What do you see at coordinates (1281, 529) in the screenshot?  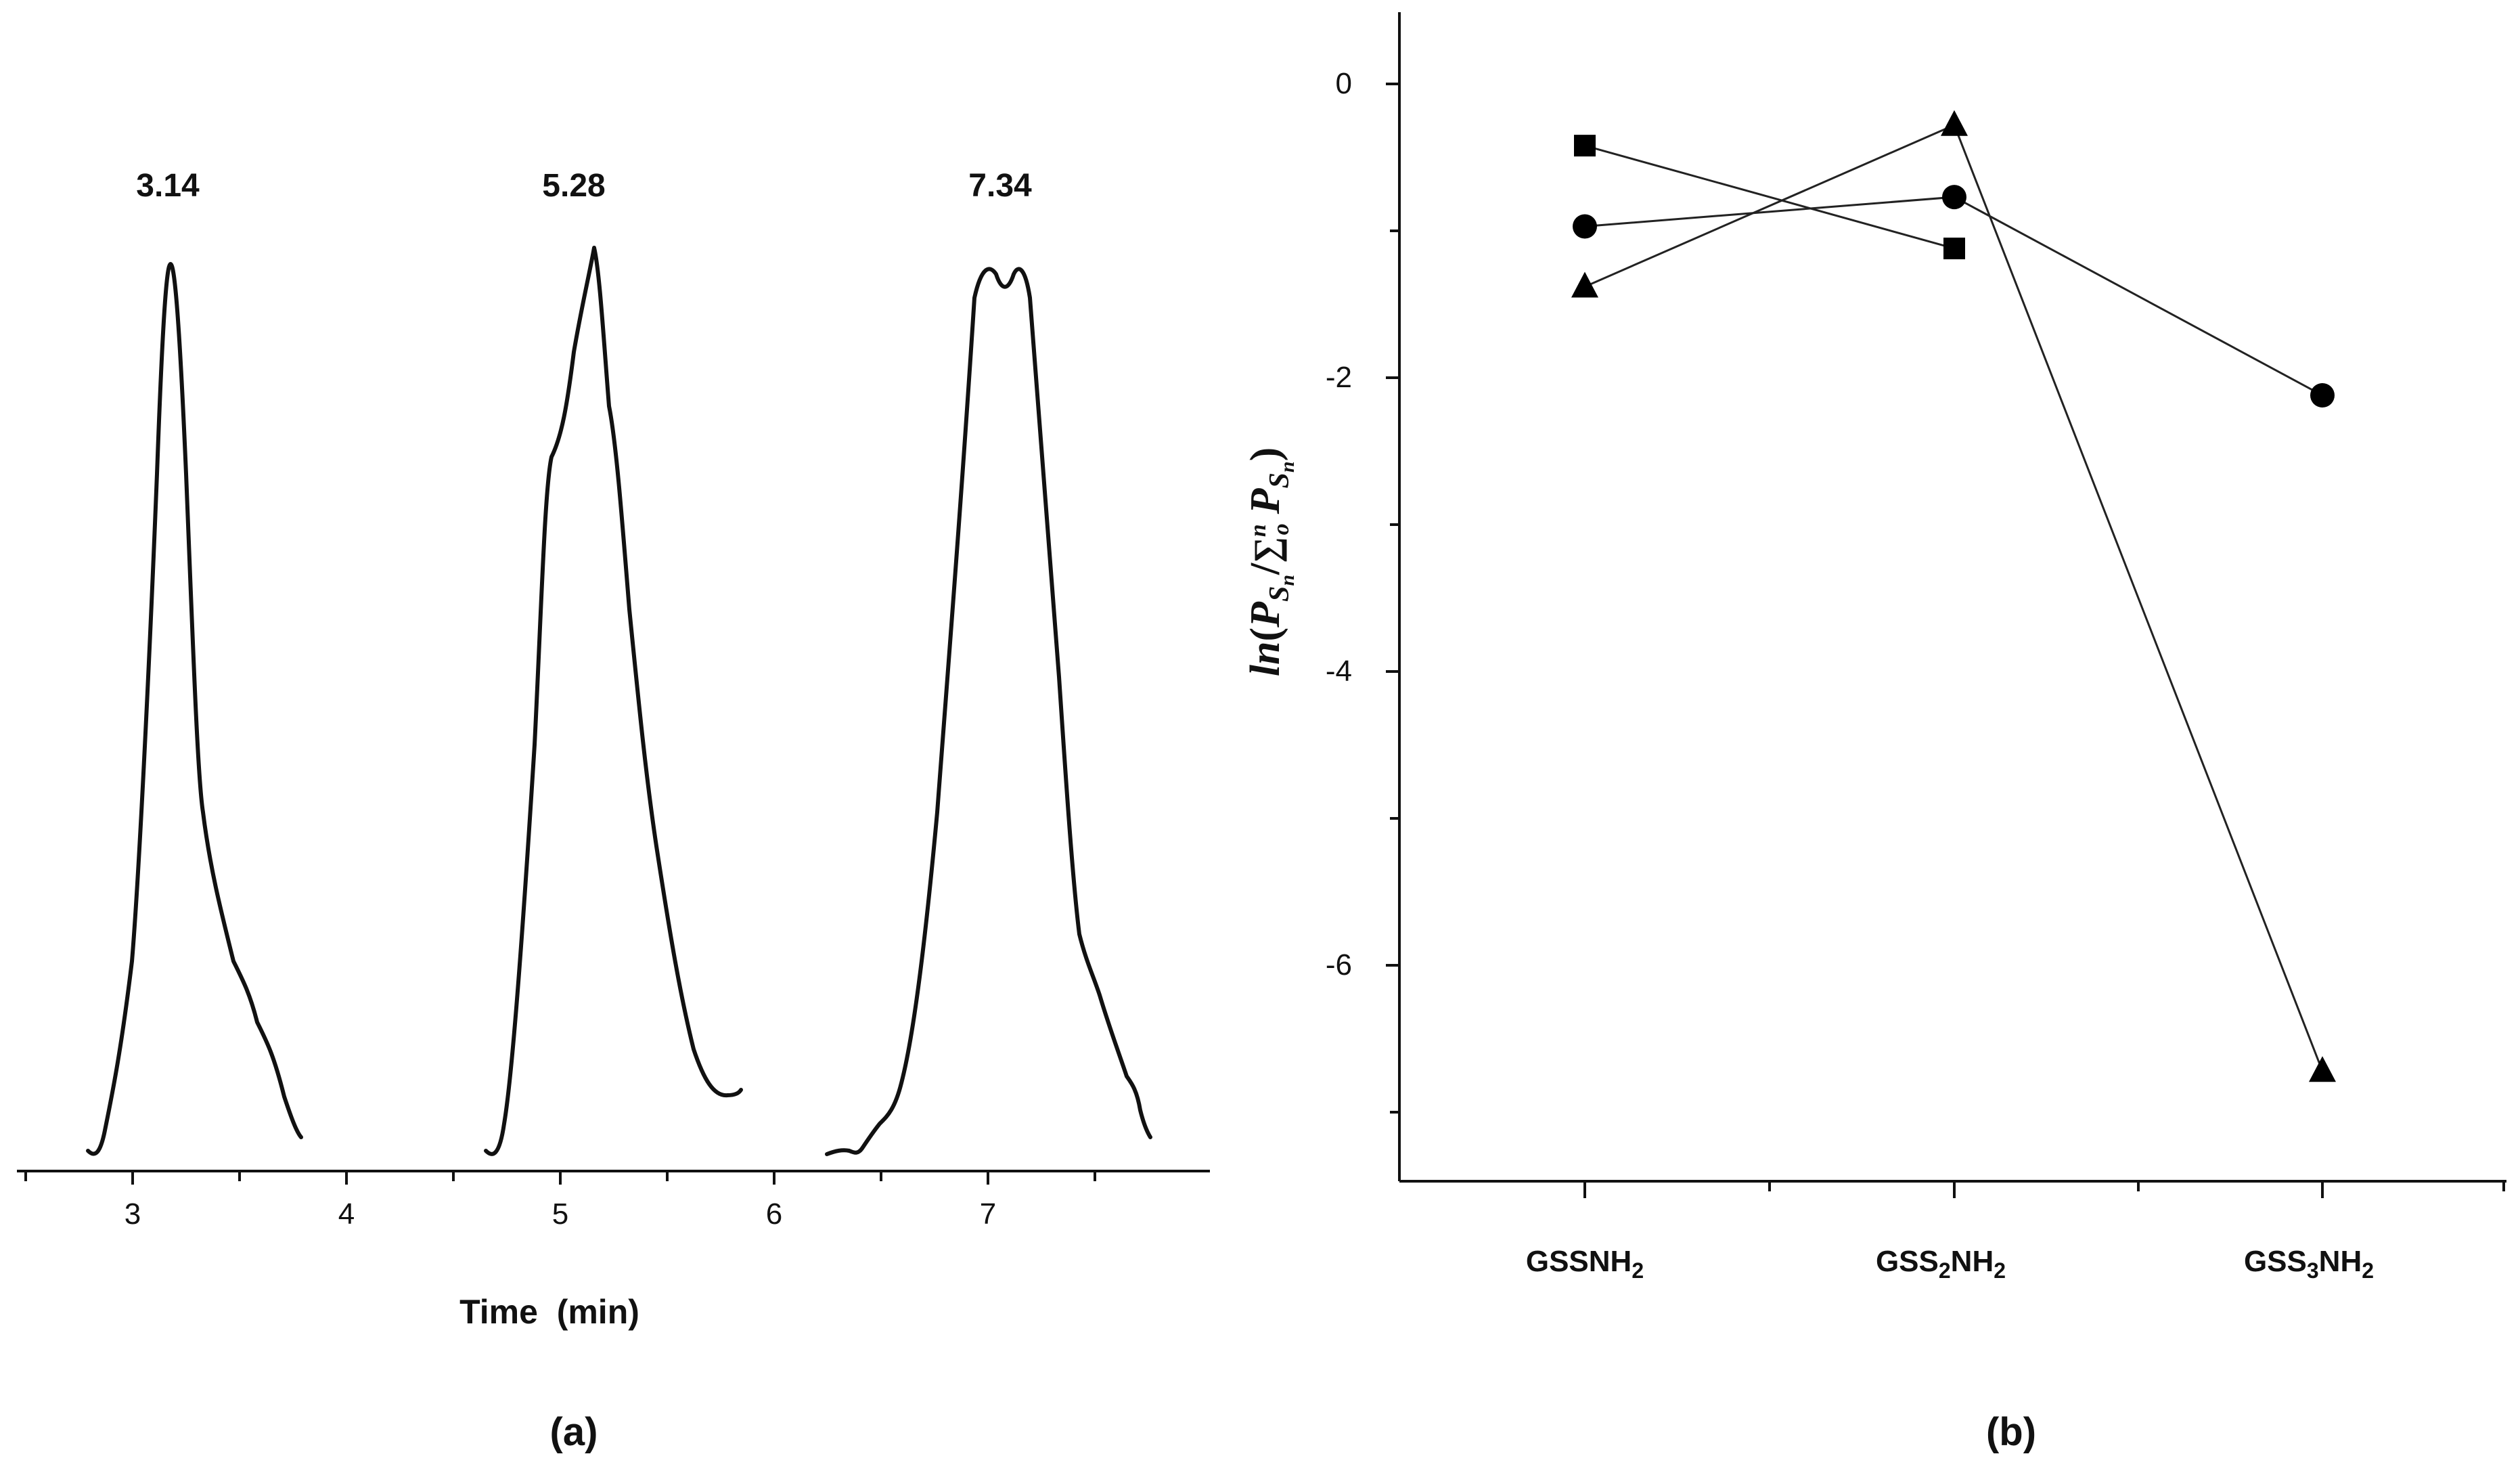 I see `y-title-sub-o: o` at bounding box center [1281, 529].